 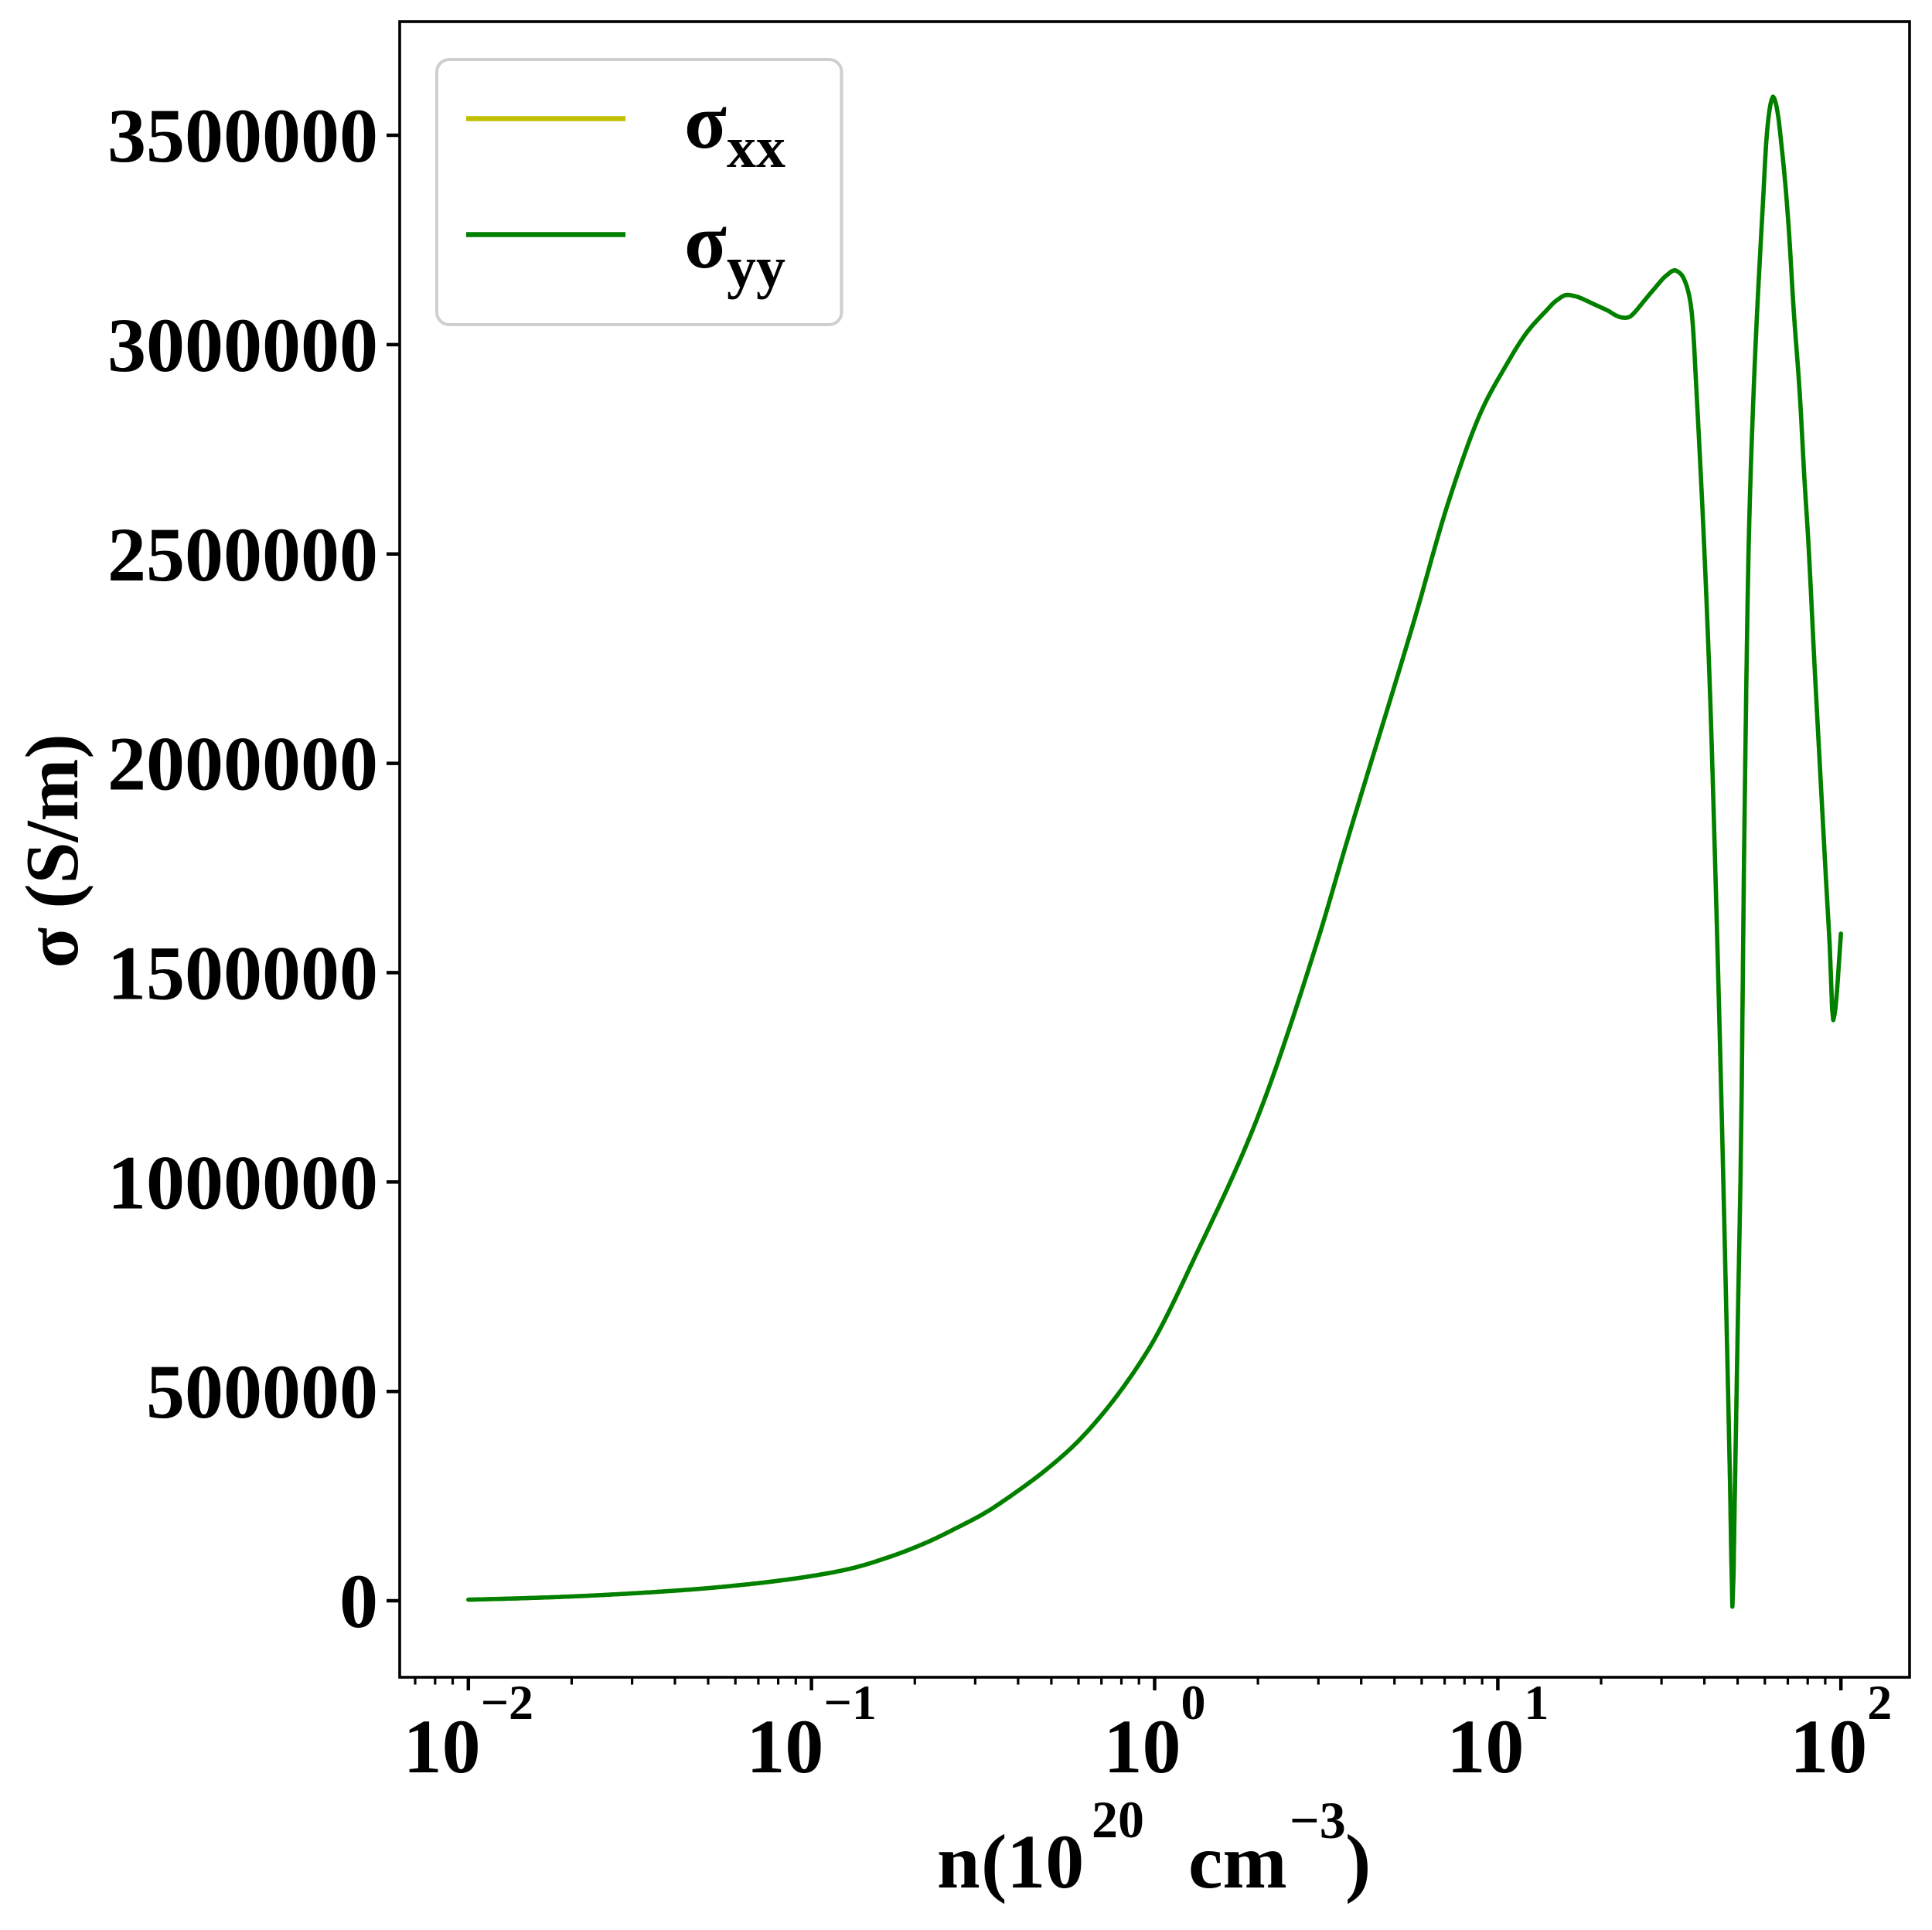 I want to click on svg-text: (10, so click(x=1032, y=1862).